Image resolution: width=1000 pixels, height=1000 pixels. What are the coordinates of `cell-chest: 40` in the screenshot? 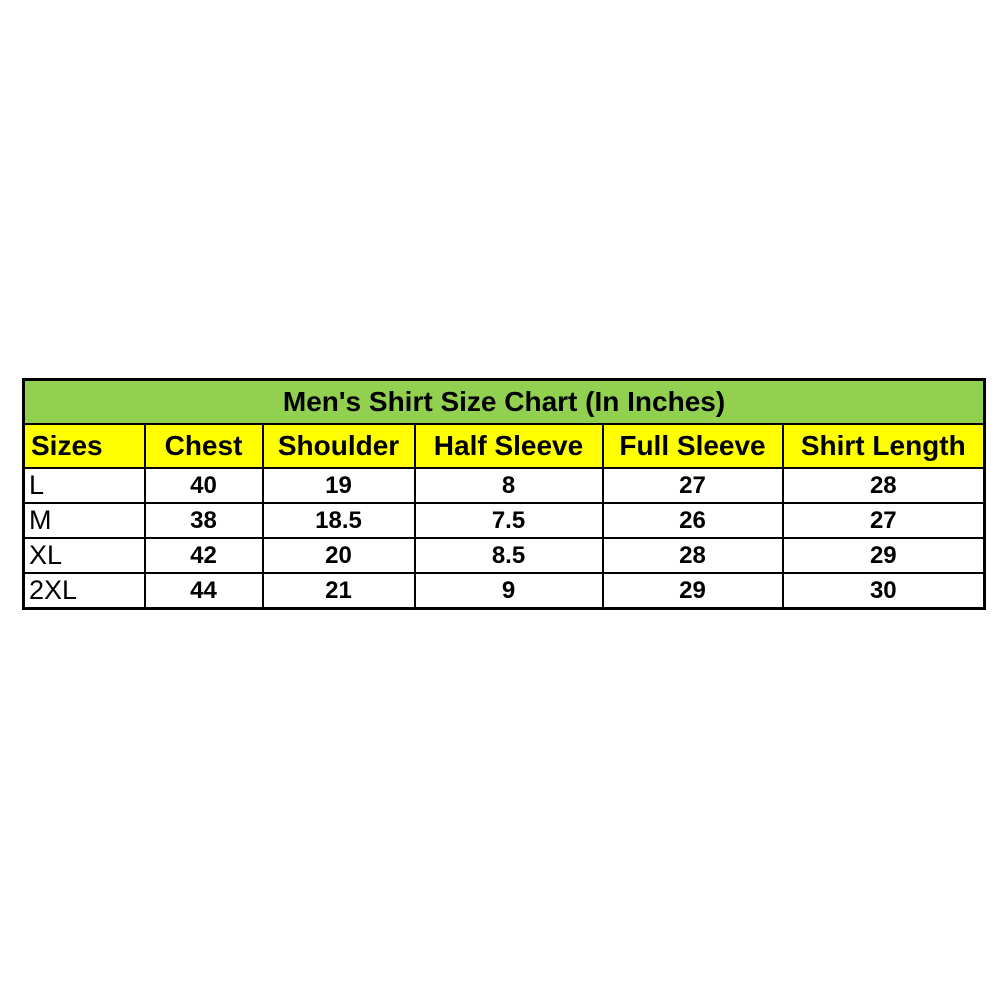 It's located at (203, 485).